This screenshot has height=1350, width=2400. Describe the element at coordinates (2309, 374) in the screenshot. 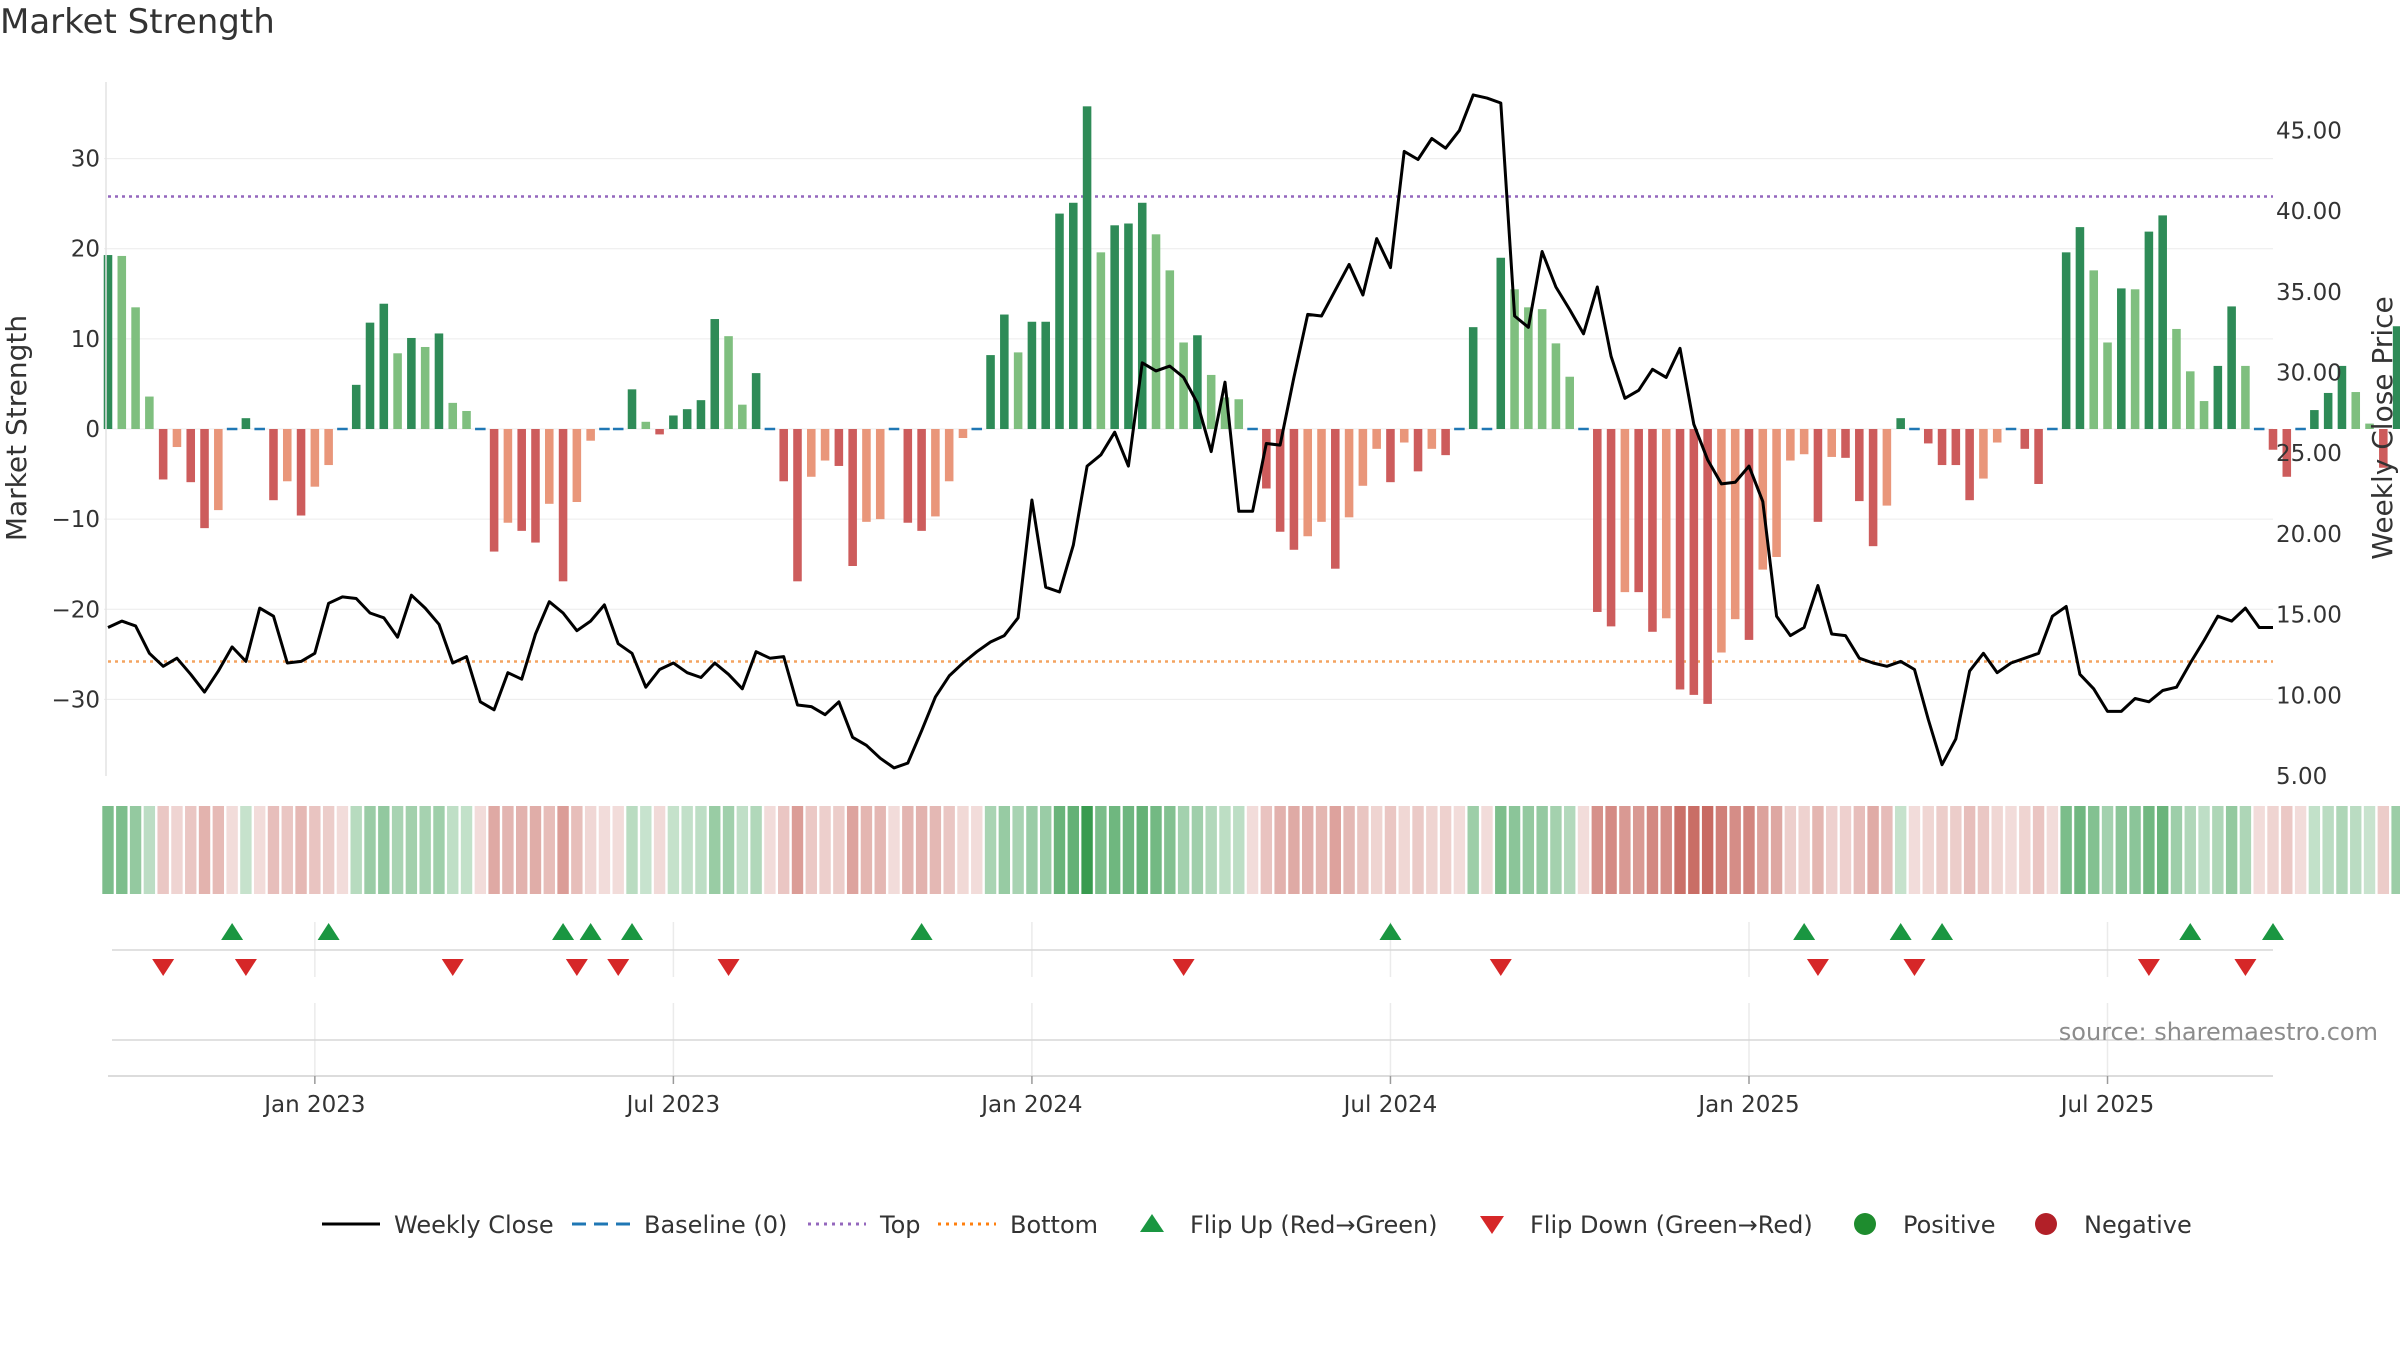

I see `right-tick-label: 30.00` at that location.